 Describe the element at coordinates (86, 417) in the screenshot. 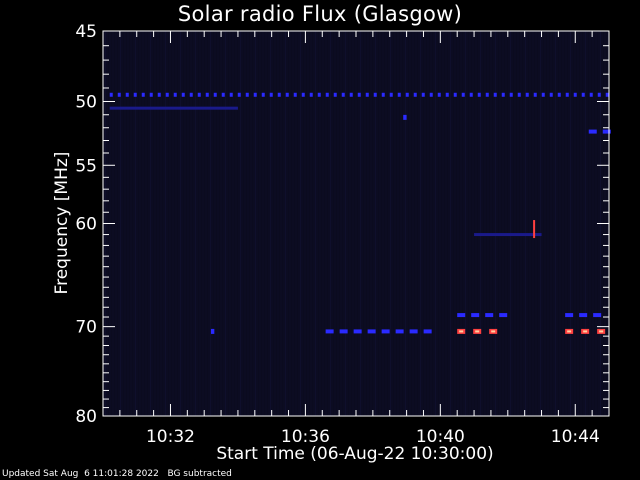

I see `y-tick-label: 80` at that location.